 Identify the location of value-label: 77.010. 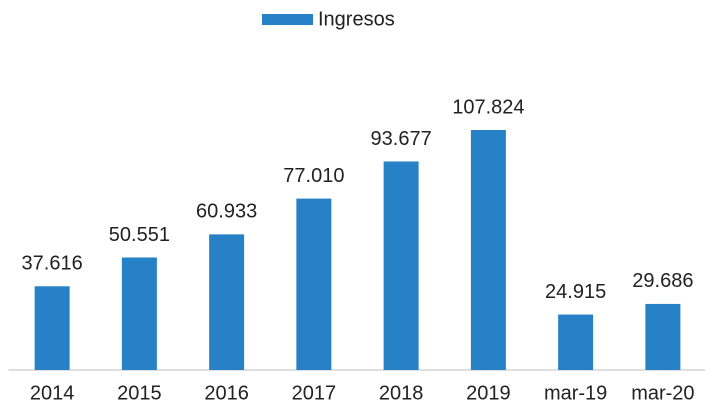
(313, 176).